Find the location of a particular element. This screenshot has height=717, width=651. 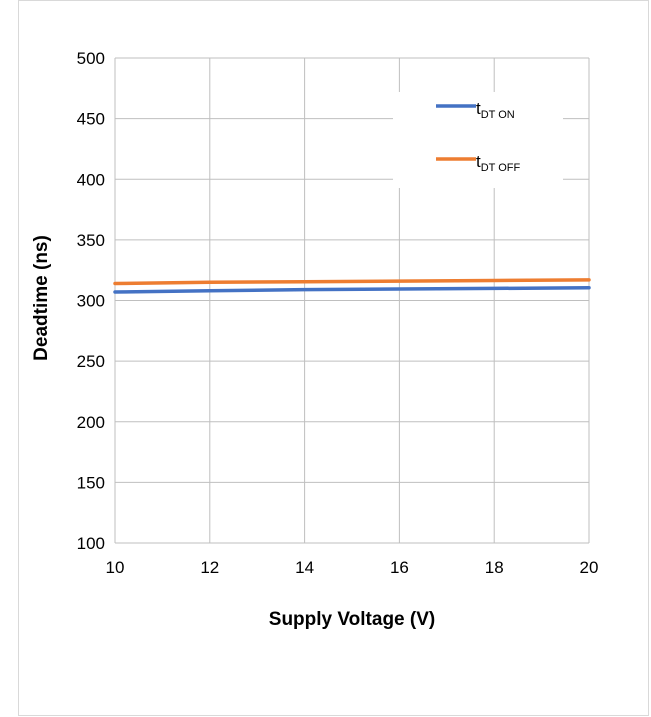

legend-label-subscript: DT ON is located at coordinates (498, 115).